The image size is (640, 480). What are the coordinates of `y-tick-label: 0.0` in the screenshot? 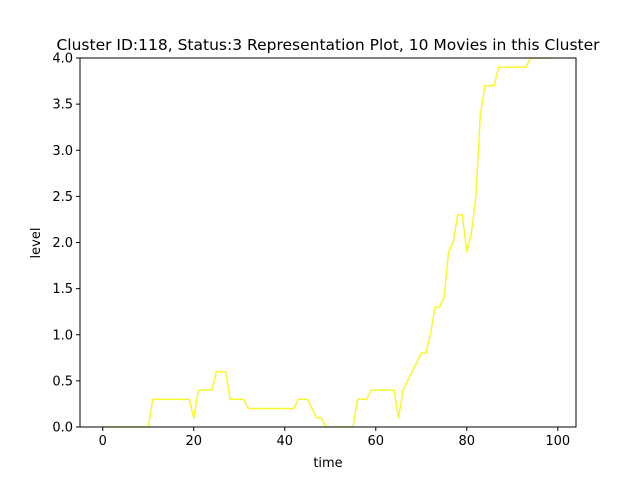 It's located at (62, 428).